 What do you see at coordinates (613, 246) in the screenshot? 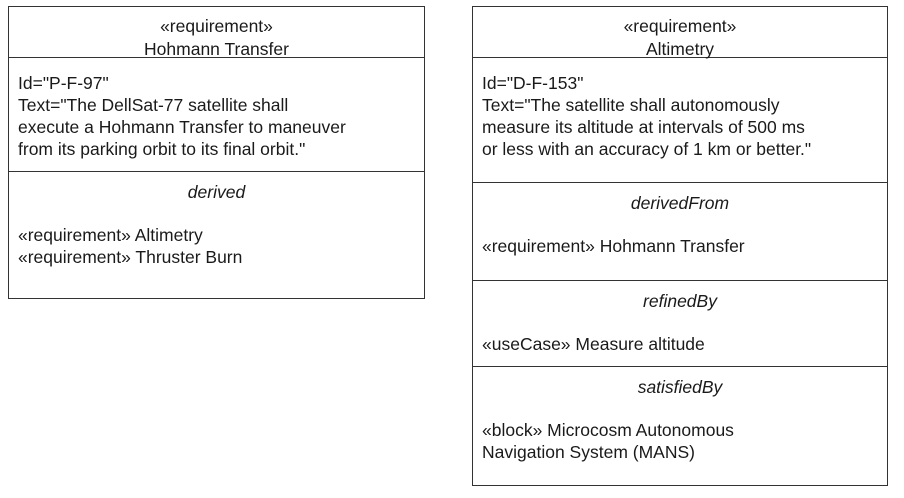
I see `related-element: «requirement» Hohmann Transfer` at bounding box center [613, 246].